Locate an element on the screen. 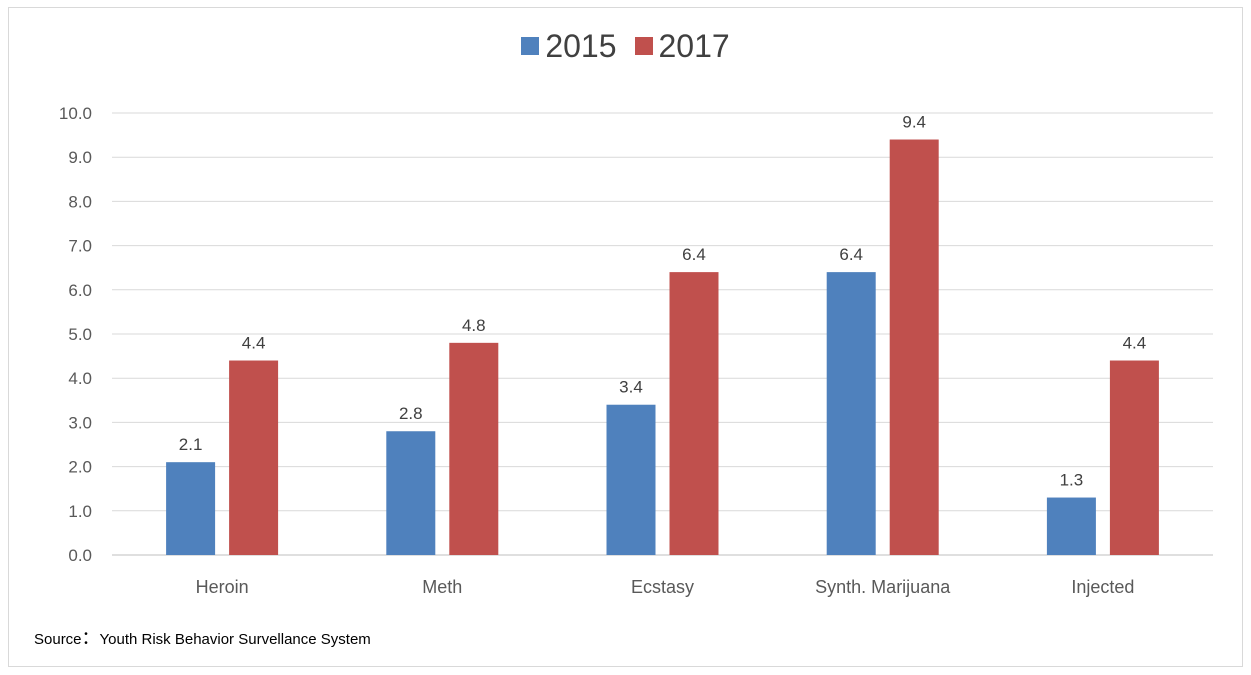  y-axis-ticks: 0.0 1.0 2.0 3.0 4.0 5.0 6.0 7.0 8.0 9.0 10.0 is located at coordinates (75, 334).